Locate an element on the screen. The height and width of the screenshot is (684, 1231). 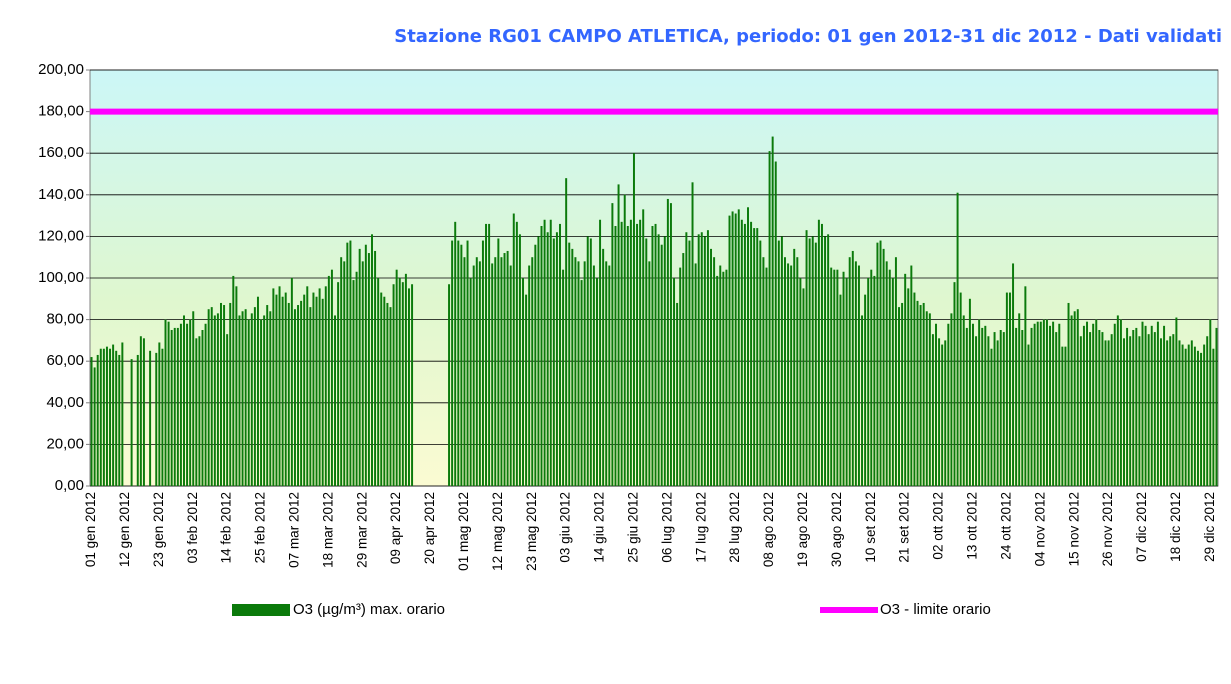
x-tick-label: 15 nov 2012 is located at coordinates (1073, 529).